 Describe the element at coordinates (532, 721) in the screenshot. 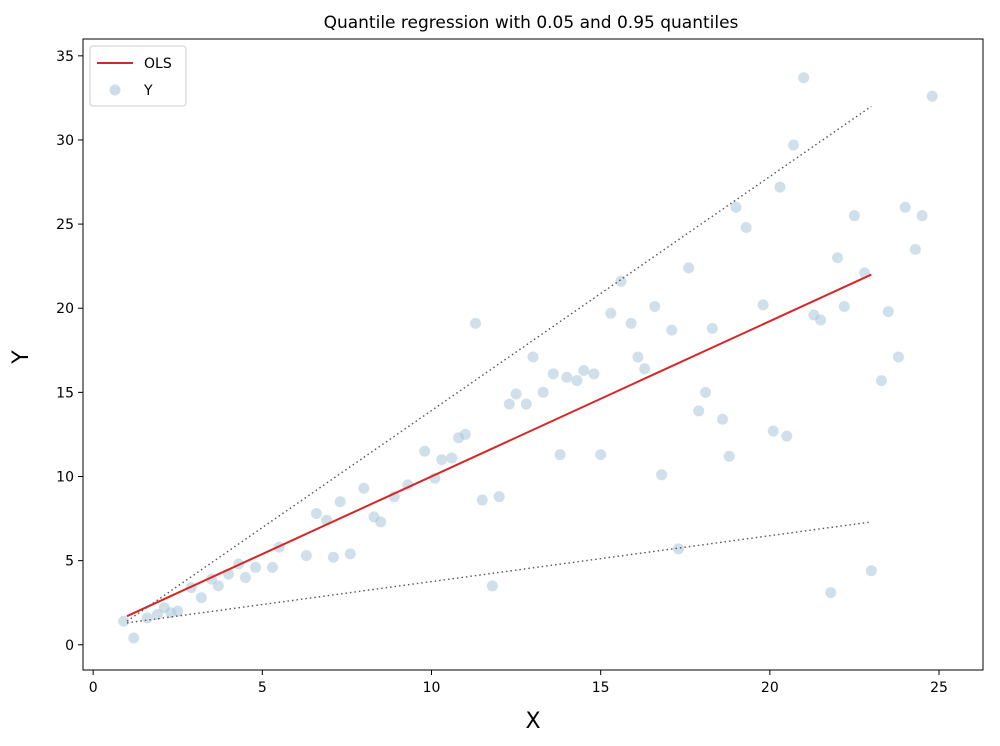

I see `x-axis-label: X` at that location.